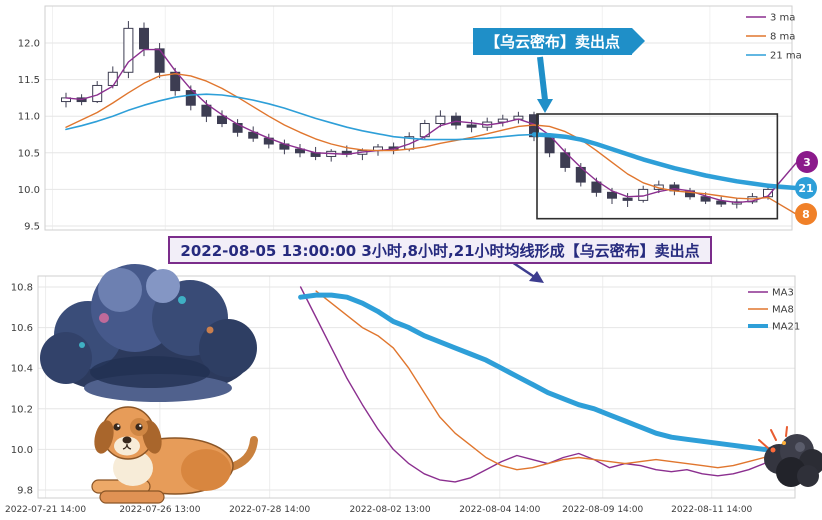  Describe the element at coordinates (389, 510) in the screenshot. I see `bottom-x-tick: 2022-08-02 13:00` at that location.